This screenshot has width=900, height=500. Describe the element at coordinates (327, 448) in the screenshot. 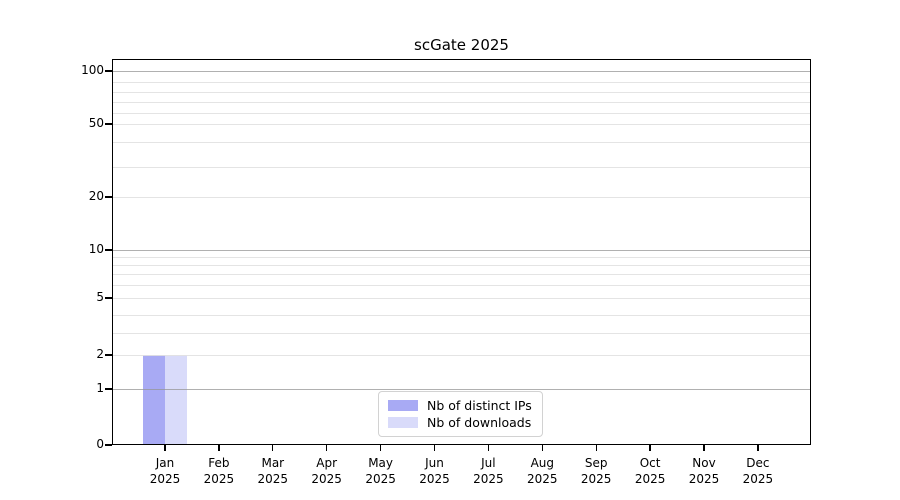

I see `x-tick-apr` at that location.